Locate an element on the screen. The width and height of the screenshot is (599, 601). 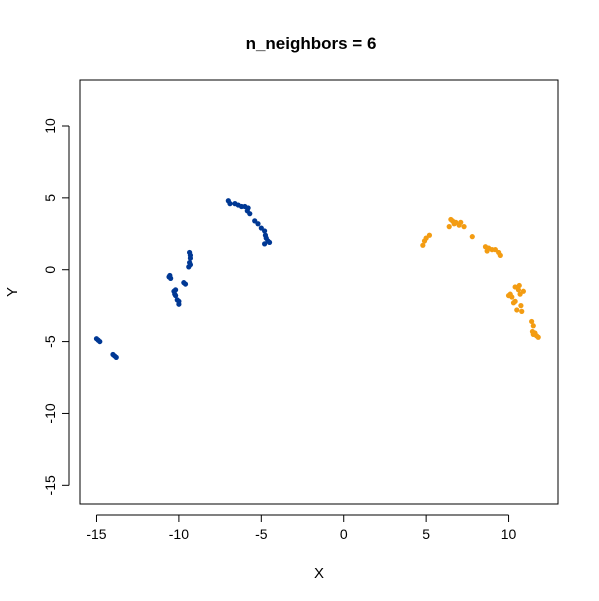
y-axis: -15 -10 -5 0 5 10 is located at coordinates (56, 306).